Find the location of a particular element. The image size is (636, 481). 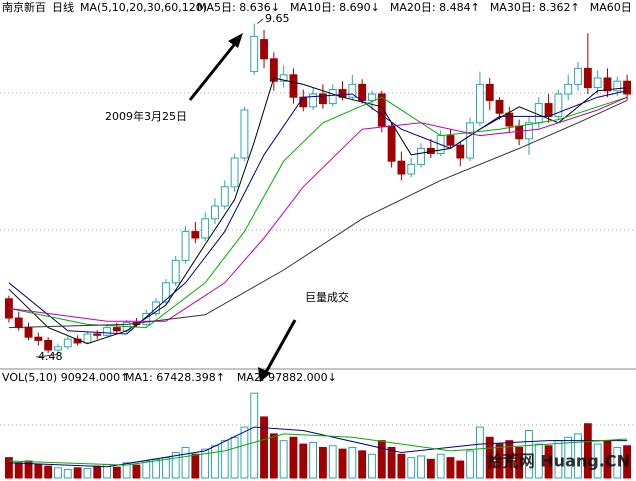

legend-entry: MA2: 97882.000↓ is located at coordinates (287, 377).